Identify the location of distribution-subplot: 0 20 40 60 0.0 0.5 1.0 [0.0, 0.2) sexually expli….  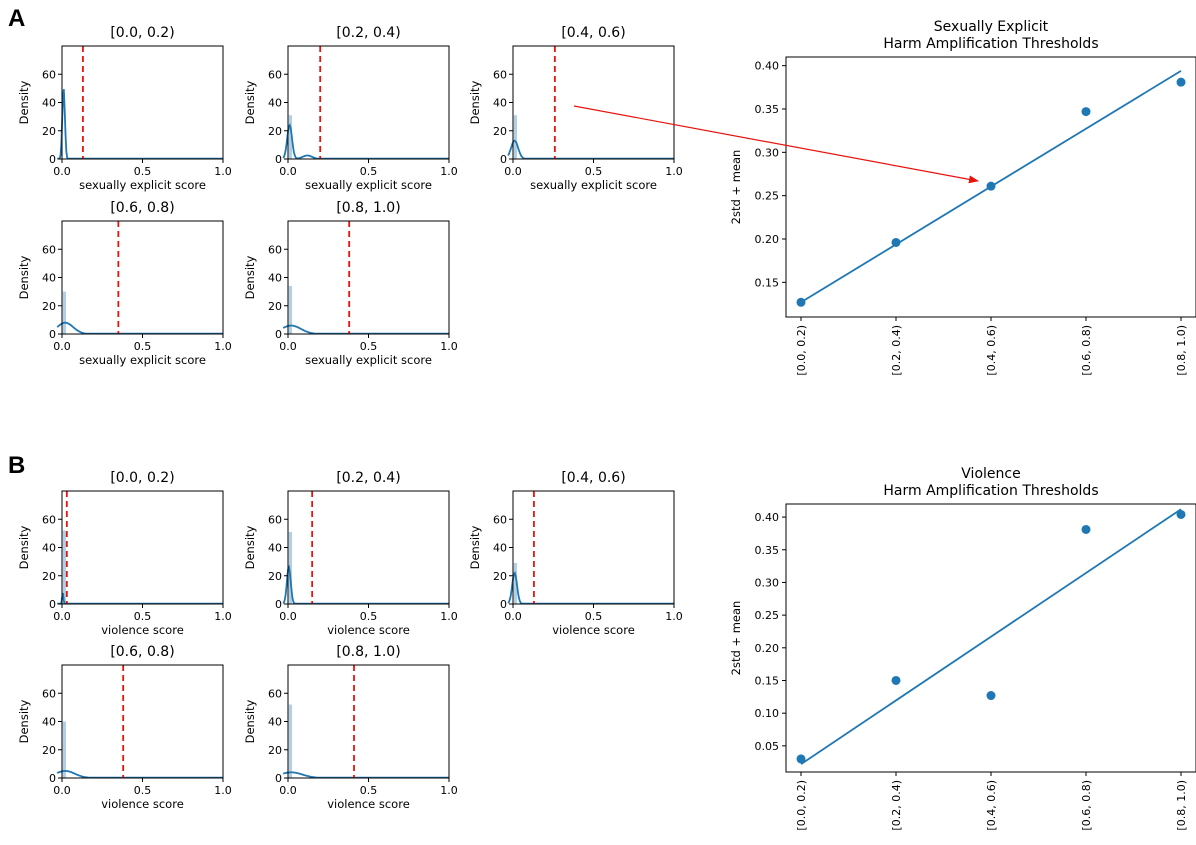
(124, 108).